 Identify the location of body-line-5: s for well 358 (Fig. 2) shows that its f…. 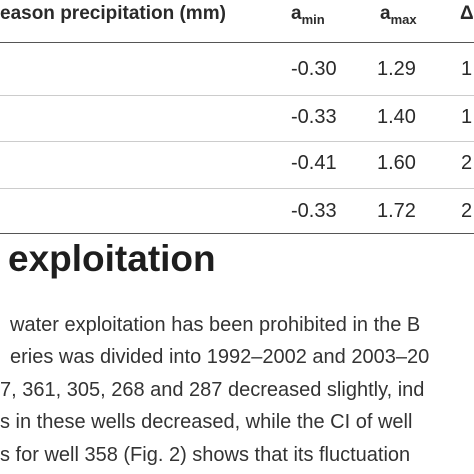
(205, 455).